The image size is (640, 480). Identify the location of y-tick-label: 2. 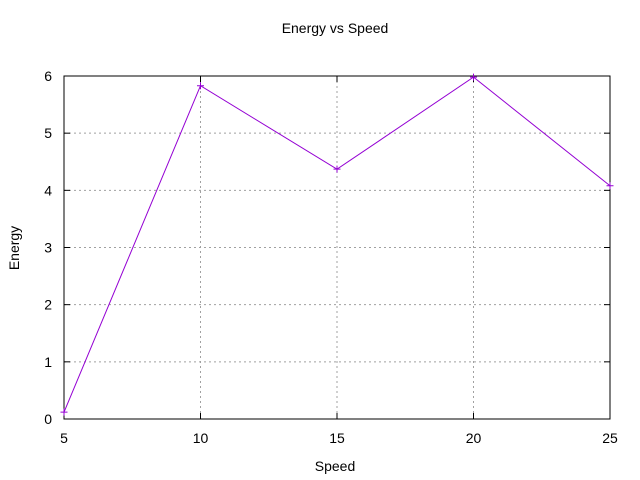
(48, 305).